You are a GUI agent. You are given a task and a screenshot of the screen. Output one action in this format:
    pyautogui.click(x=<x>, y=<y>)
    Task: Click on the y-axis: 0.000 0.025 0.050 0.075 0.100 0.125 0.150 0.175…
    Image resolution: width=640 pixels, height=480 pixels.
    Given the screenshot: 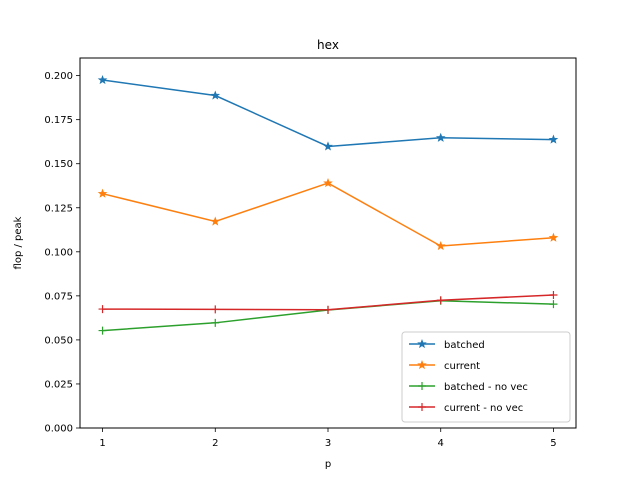 What is the action you would take?
    pyautogui.click(x=62, y=253)
    